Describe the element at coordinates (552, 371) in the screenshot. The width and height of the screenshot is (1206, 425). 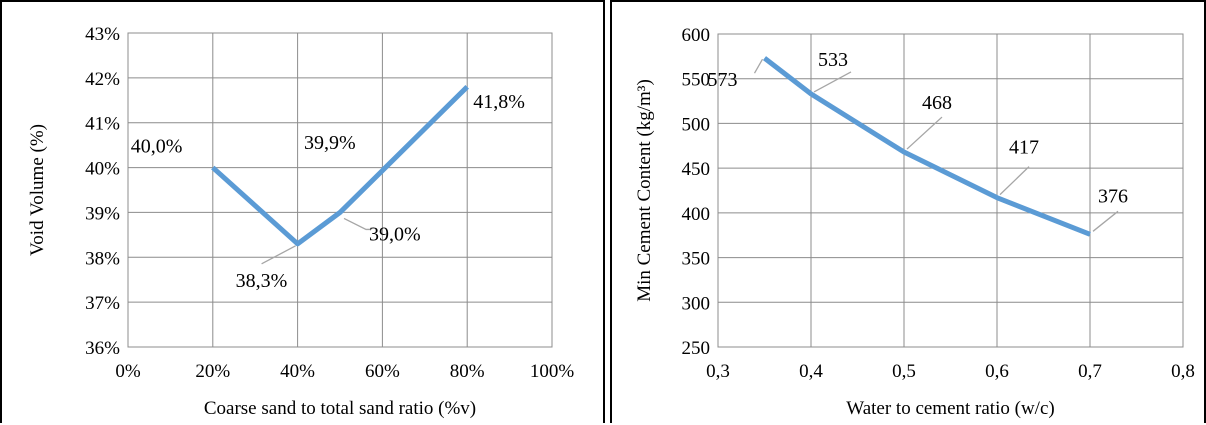
I see `x-tick-label: 100%` at that location.